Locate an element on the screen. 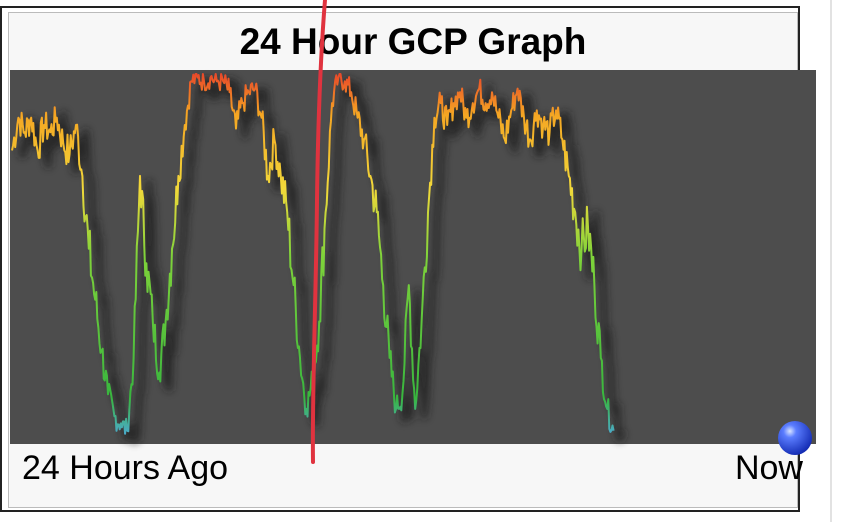 The height and width of the screenshot is (522, 841). page-edge-rule is located at coordinates (831, 261).